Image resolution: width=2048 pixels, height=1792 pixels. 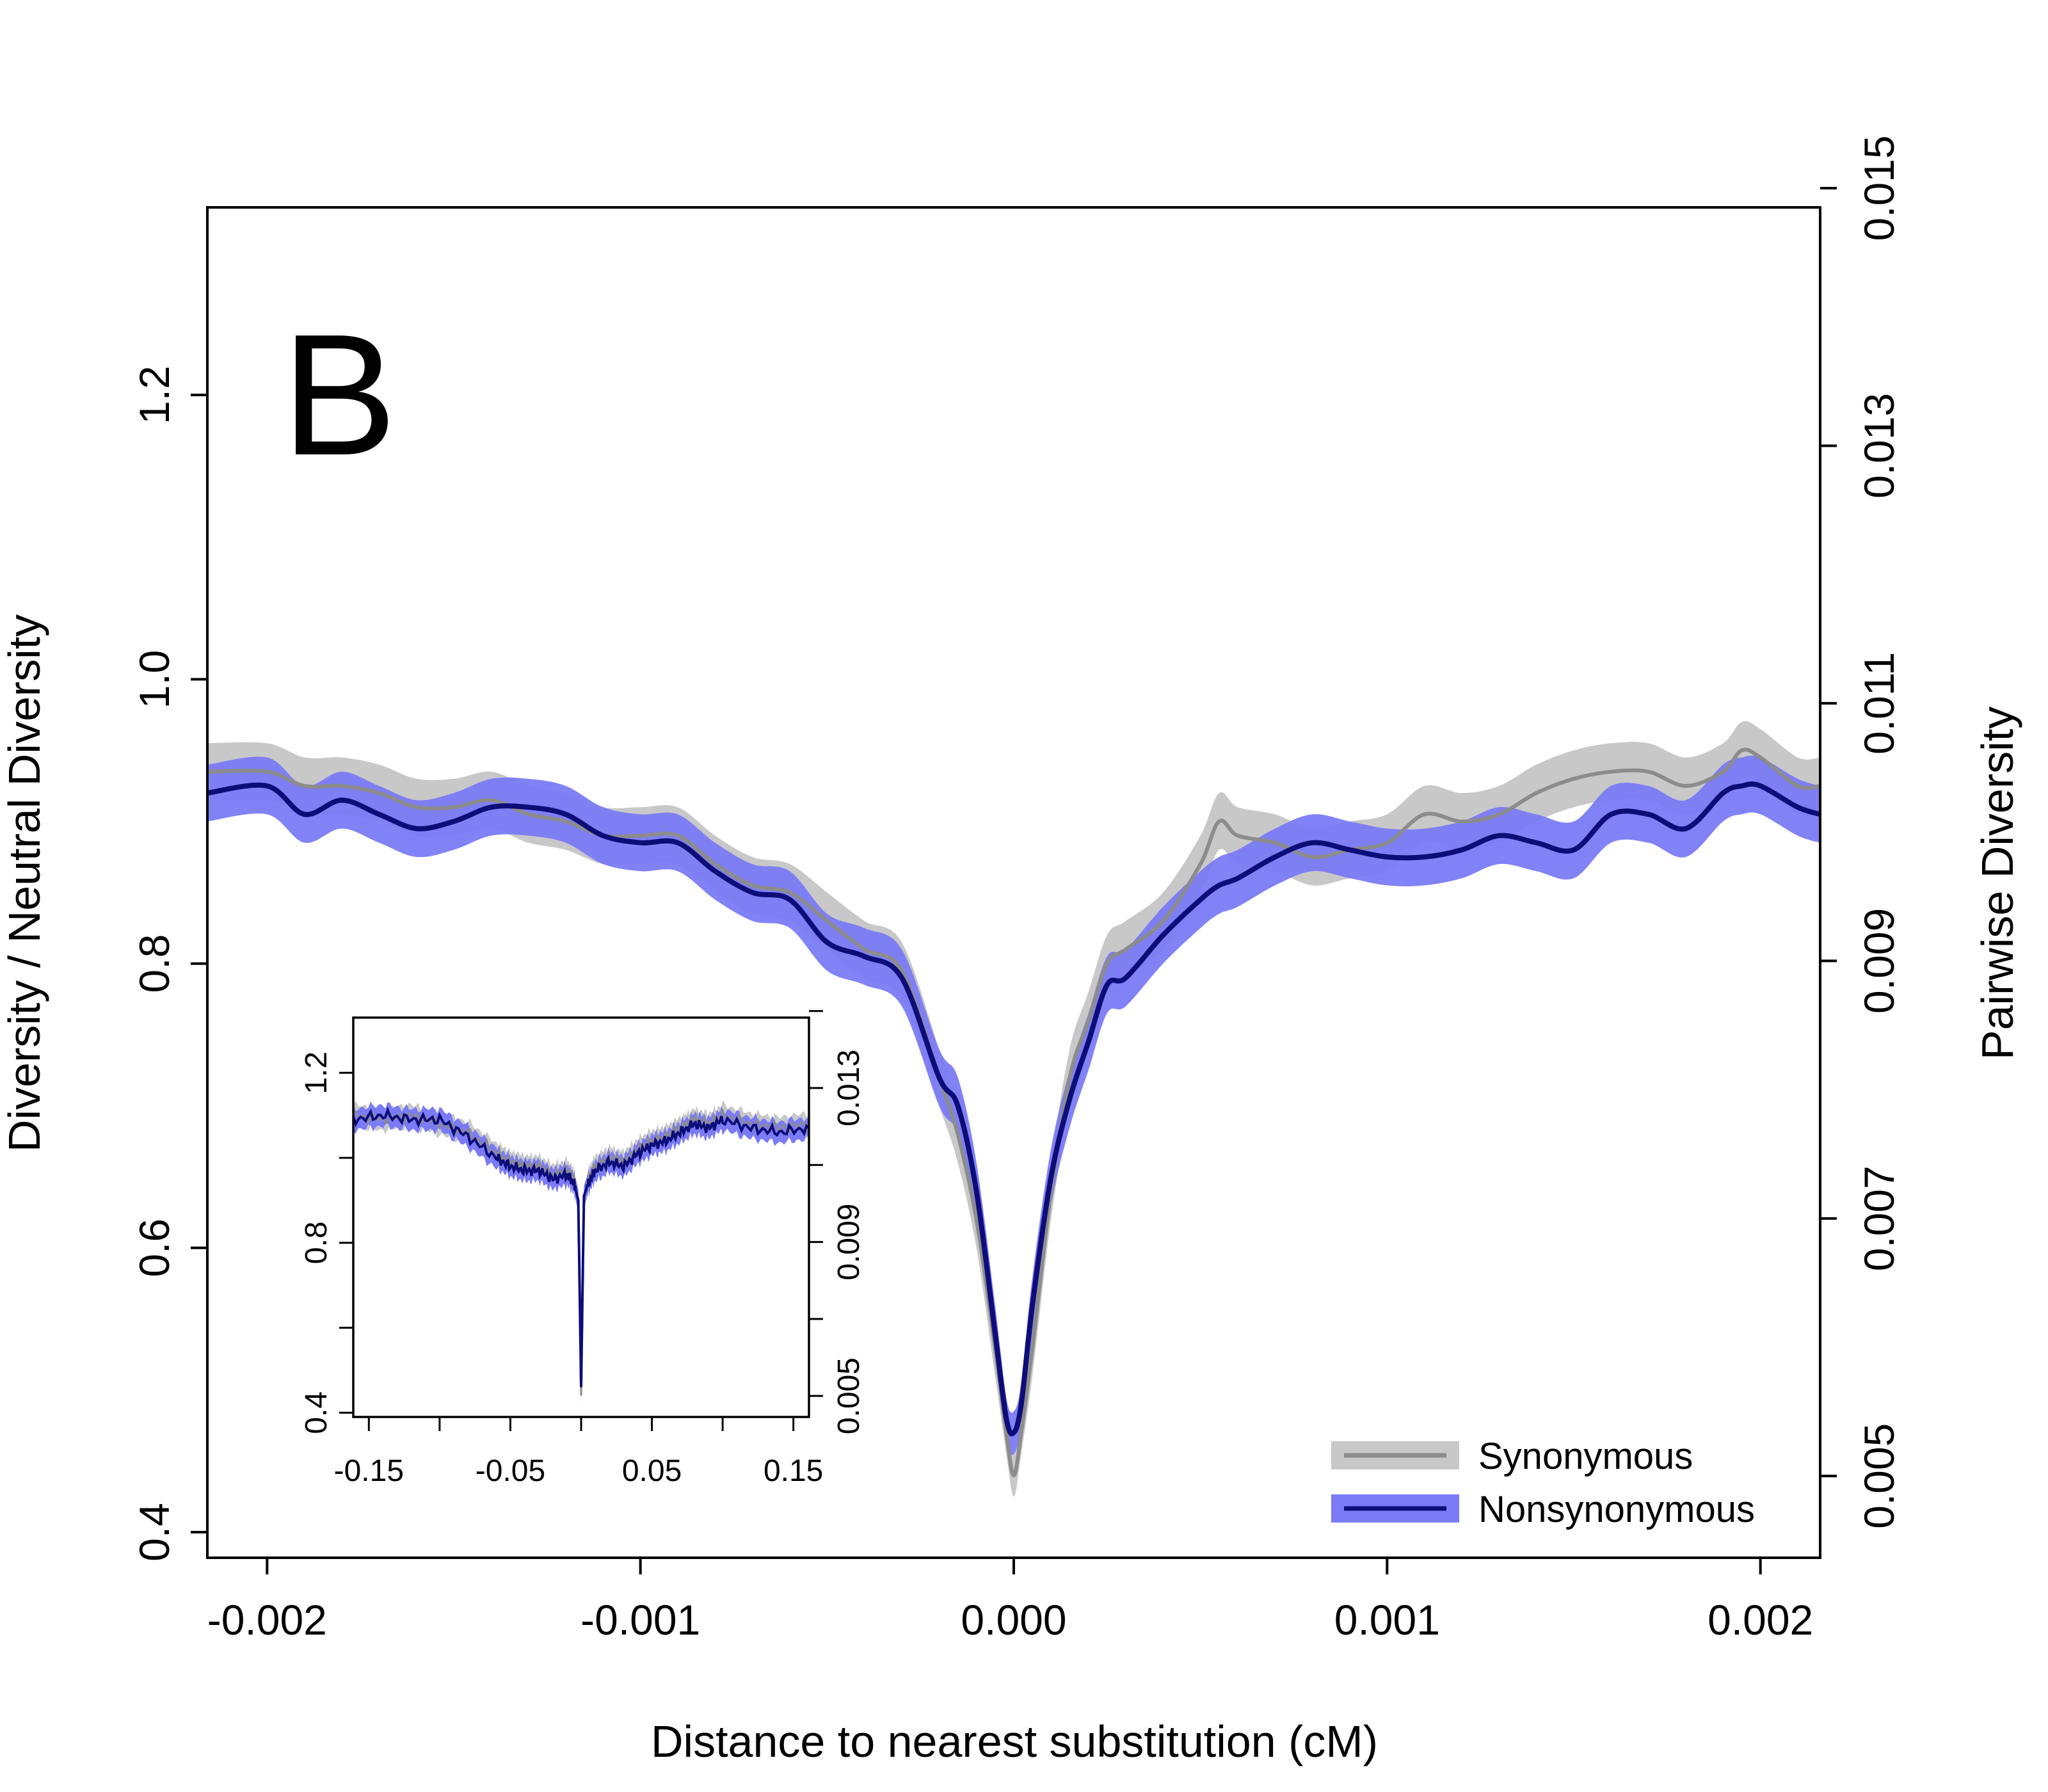 I want to click on y-tick-label: 0.8, so click(x=154, y=963).